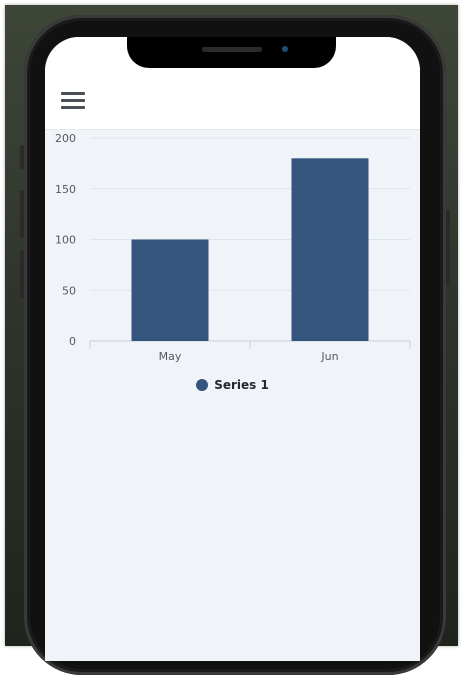 This screenshot has width=473, height=675. Describe the element at coordinates (22, 214) in the screenshot. I see `phone-volume-up-button` at that location.